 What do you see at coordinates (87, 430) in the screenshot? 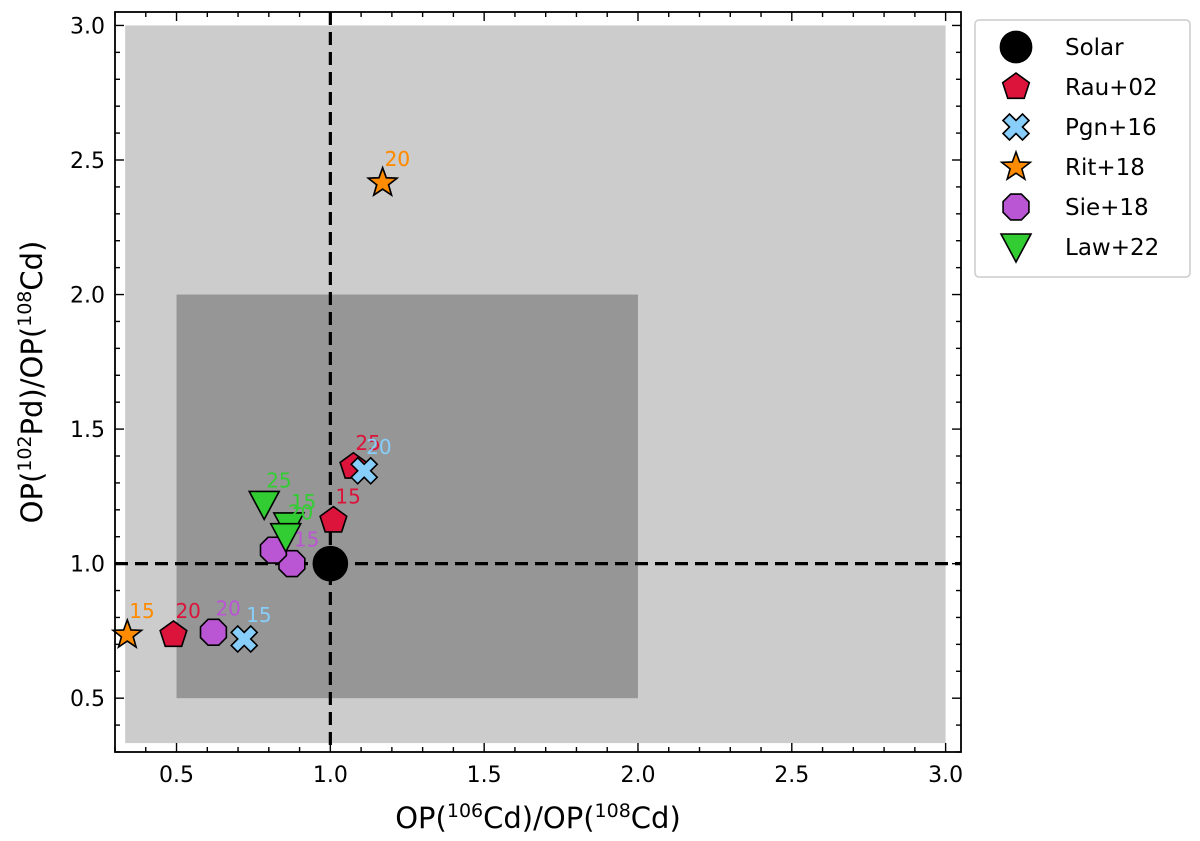
I see `y-tick-label: 1.5` at bounding box center [87, 430].